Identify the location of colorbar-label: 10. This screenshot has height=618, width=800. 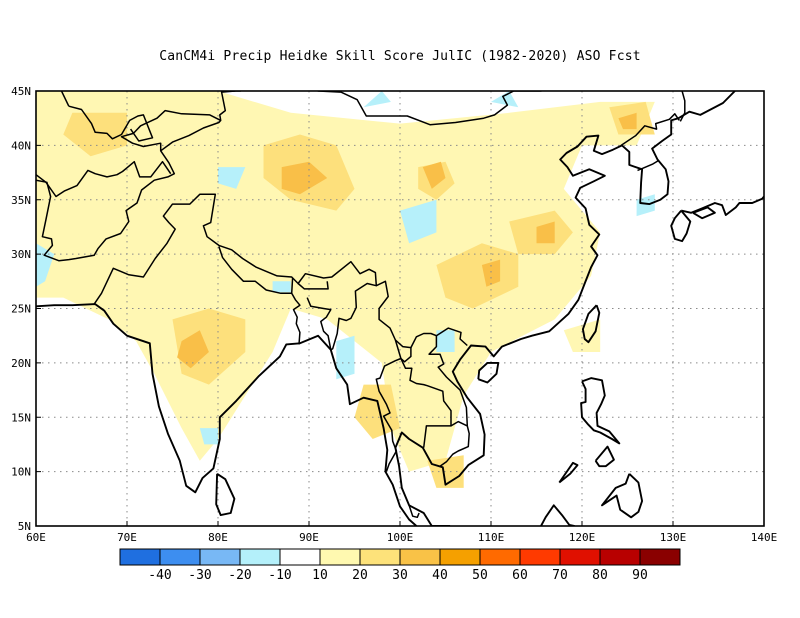
(320, 575).